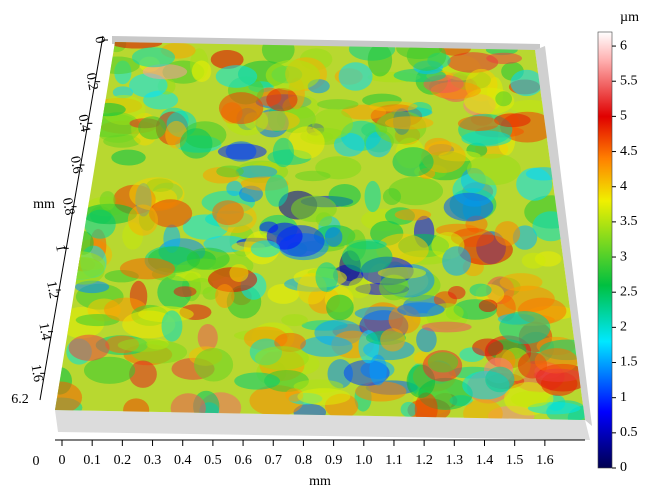 The width and height of the screenshot is (651, 496). Describe the element at coordinates (545, 460) in the screenshot. I see `x-tick-label: 1.6` at that location.